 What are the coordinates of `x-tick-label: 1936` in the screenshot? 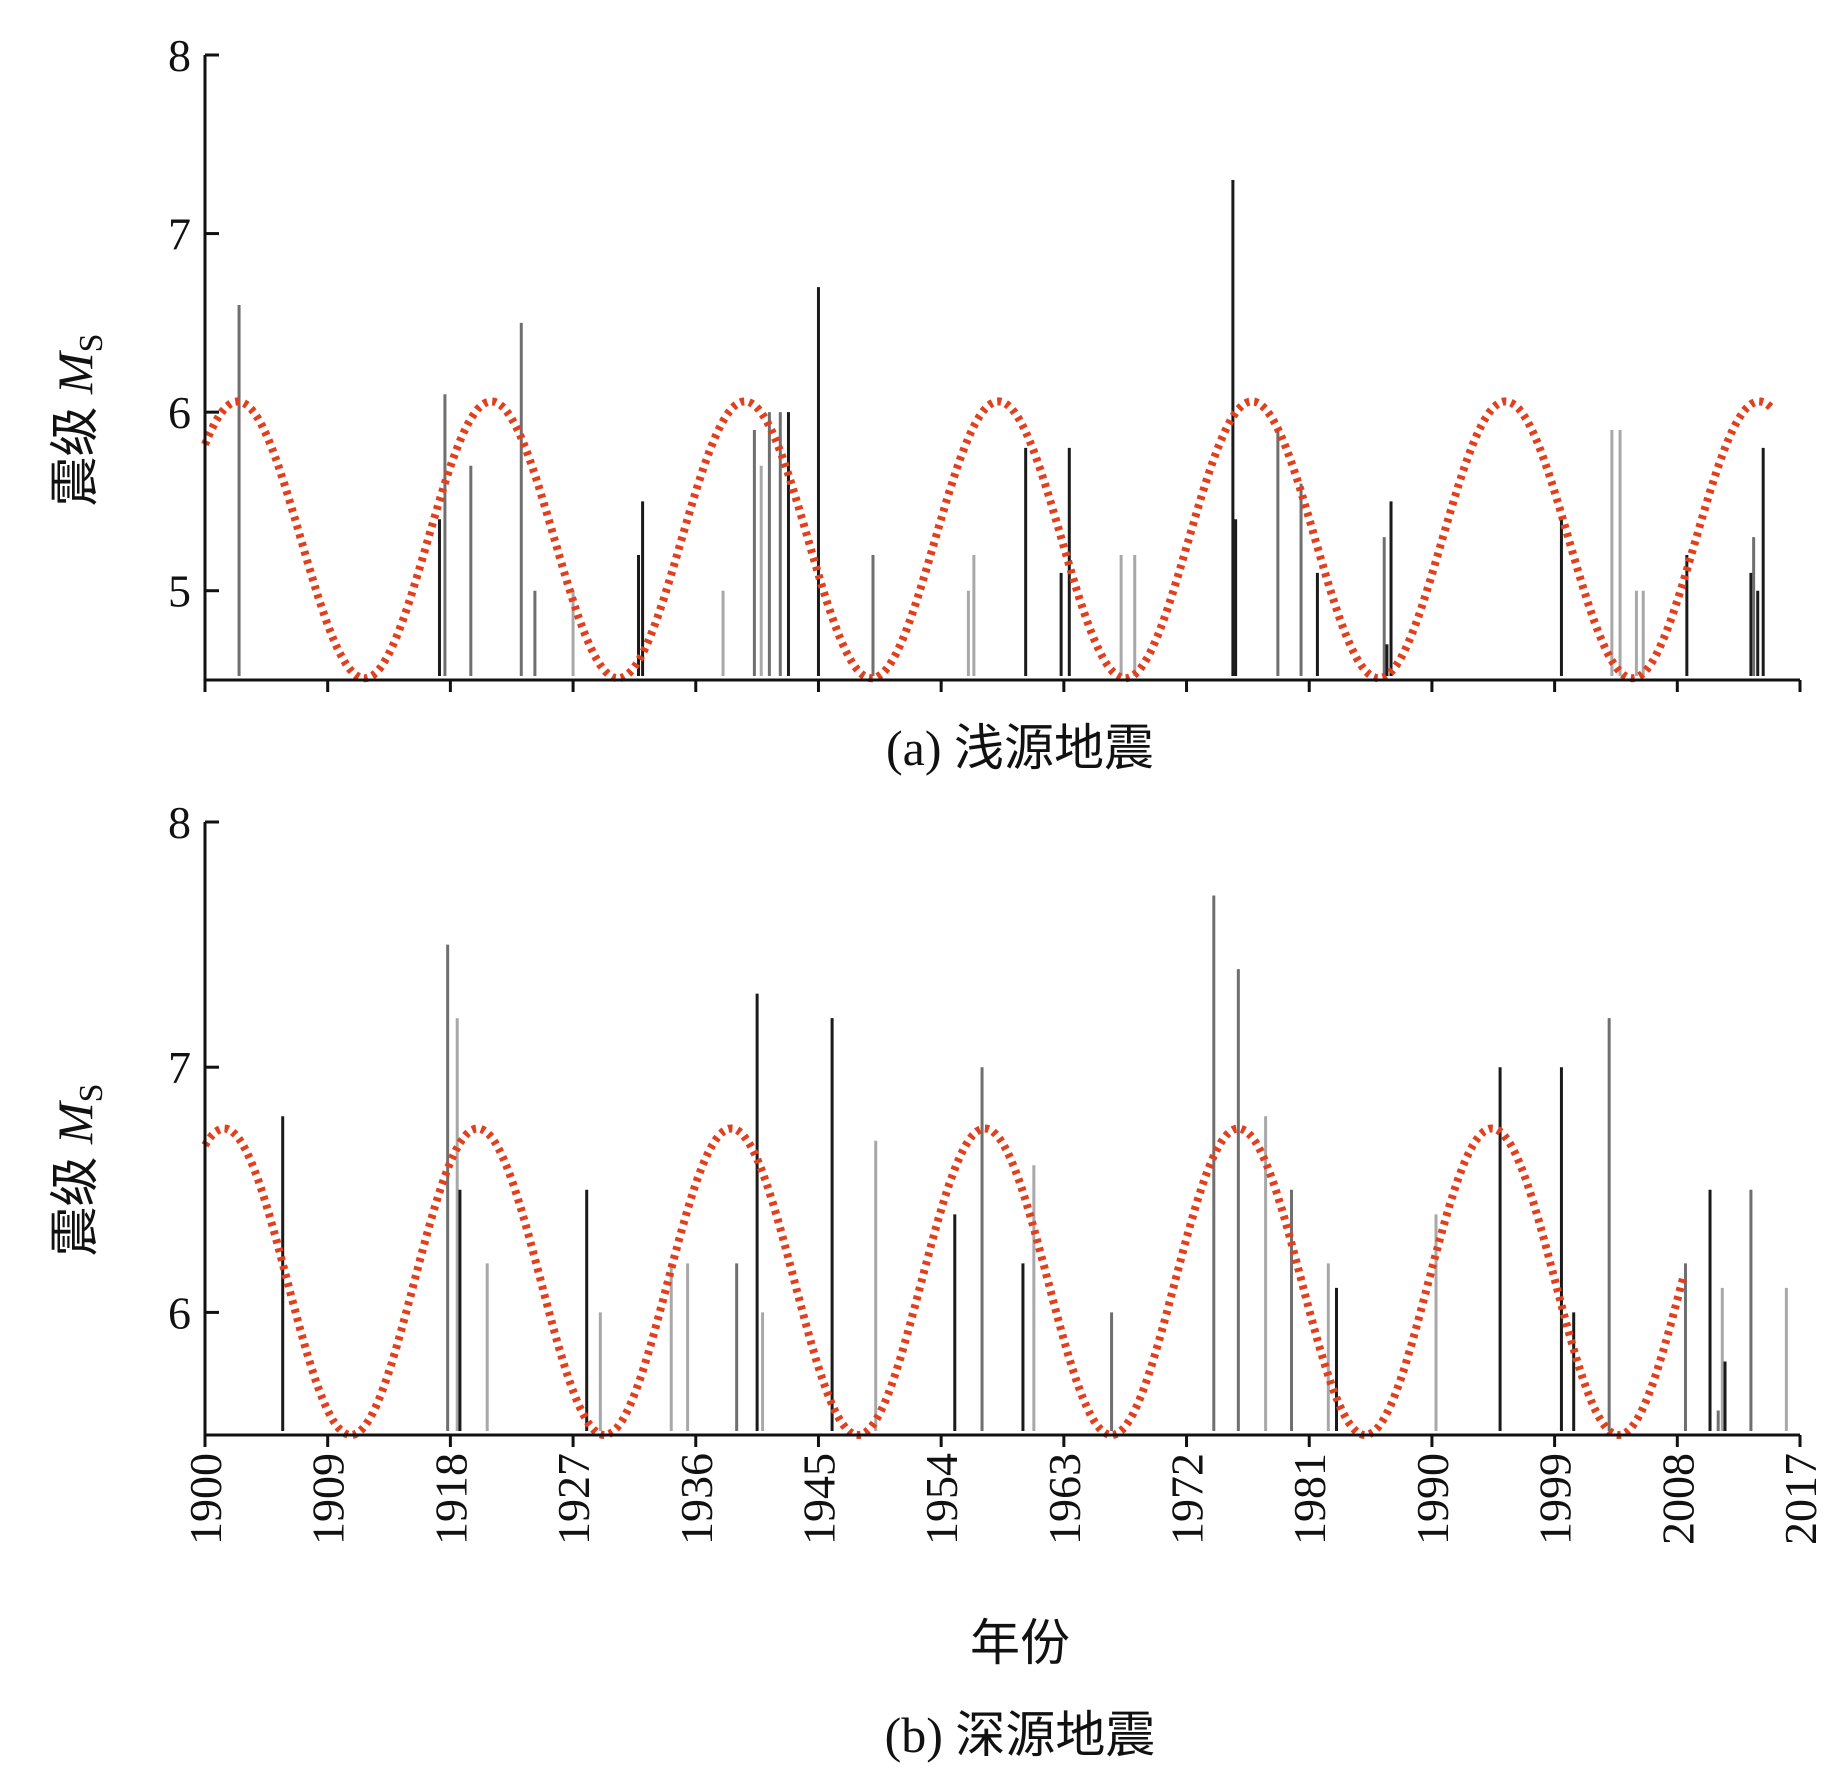 It's located at (696, 1499).